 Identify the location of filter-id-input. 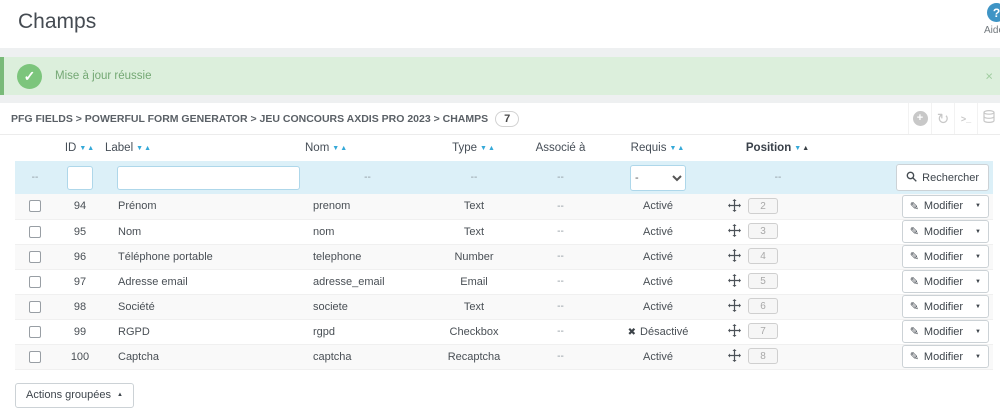
(80, 177).